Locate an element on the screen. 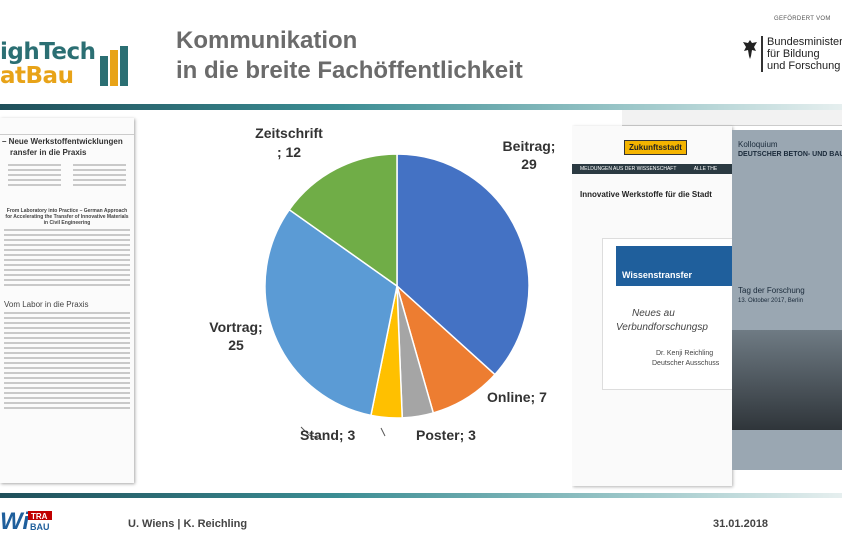  witrabau-logo: Wi TRA BAU is located at coordinates (26, 521).